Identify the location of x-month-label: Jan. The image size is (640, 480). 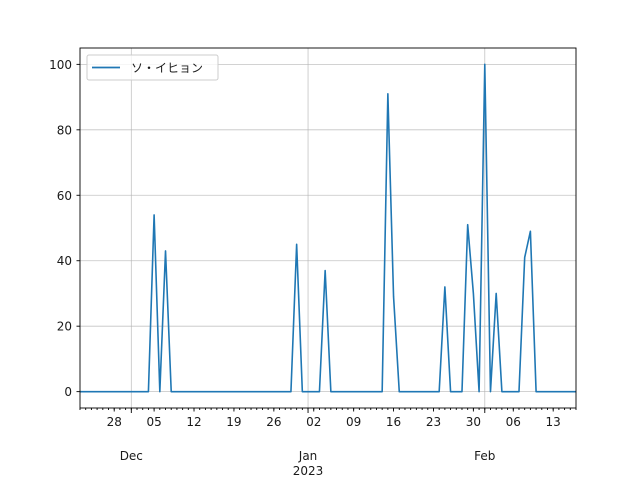
(308, 456).